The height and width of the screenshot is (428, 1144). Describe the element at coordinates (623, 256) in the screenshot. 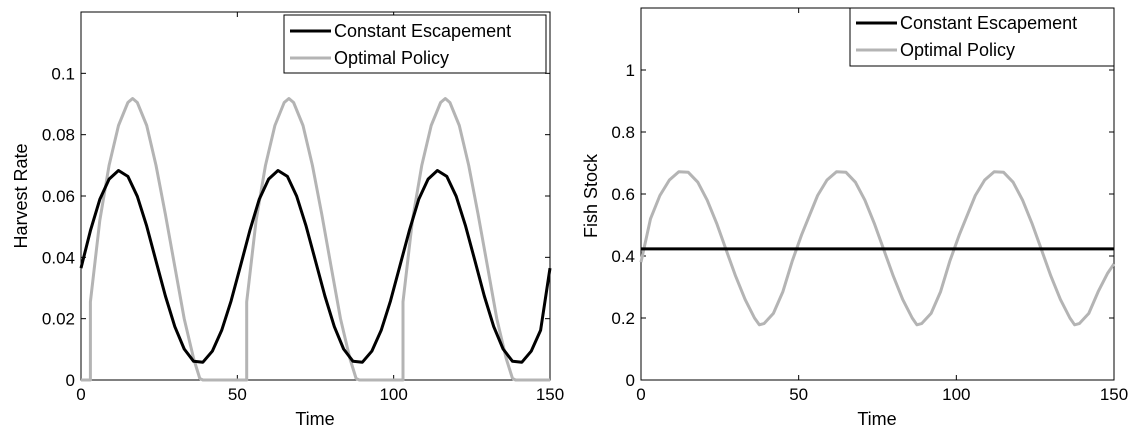

I see `fish-stock-y-tick-label: 0.4` at that location.